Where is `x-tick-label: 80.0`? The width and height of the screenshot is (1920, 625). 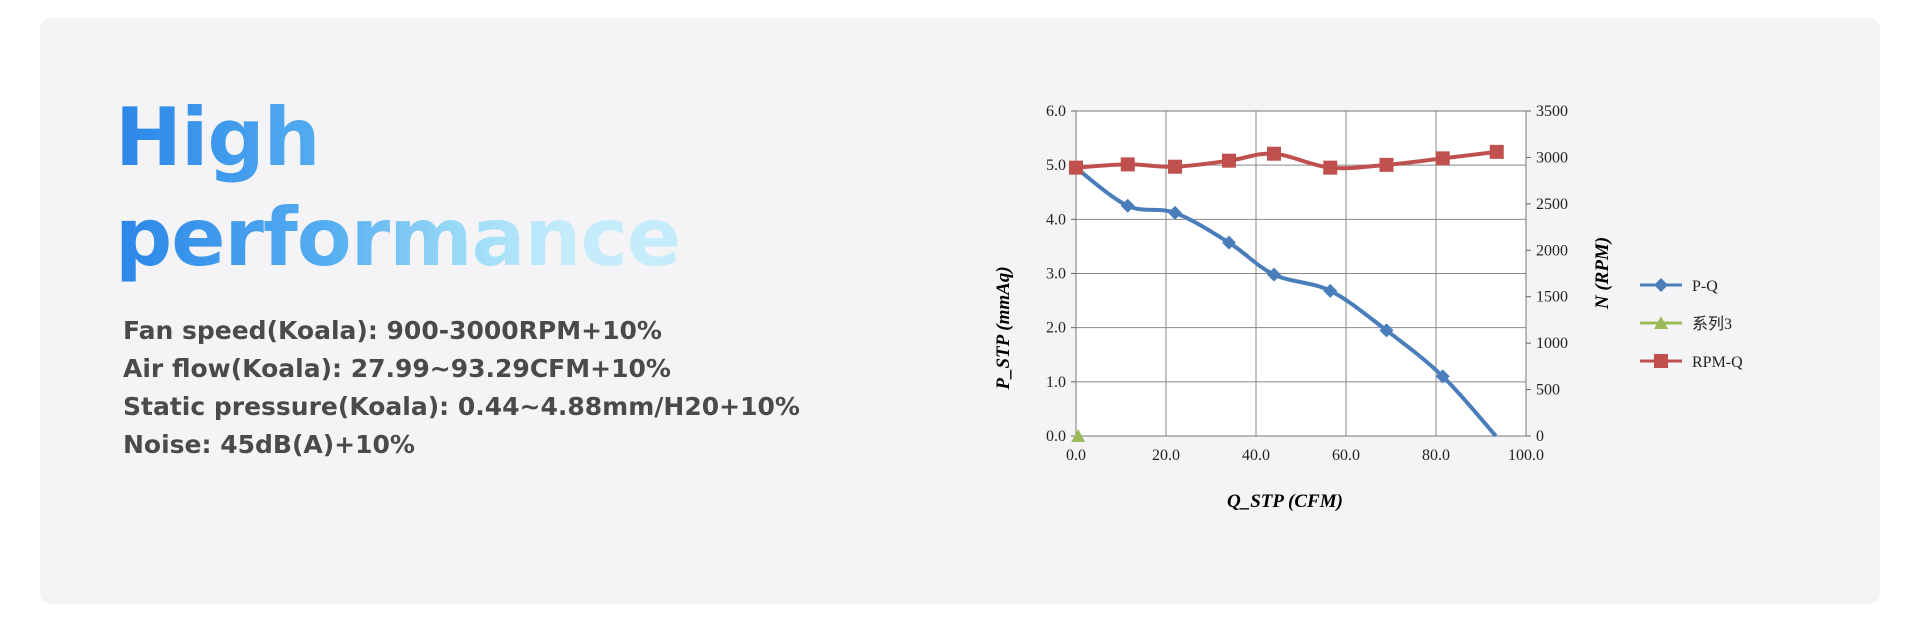 x-tick-label: 80.0 is located at coordinates (1436, 455).